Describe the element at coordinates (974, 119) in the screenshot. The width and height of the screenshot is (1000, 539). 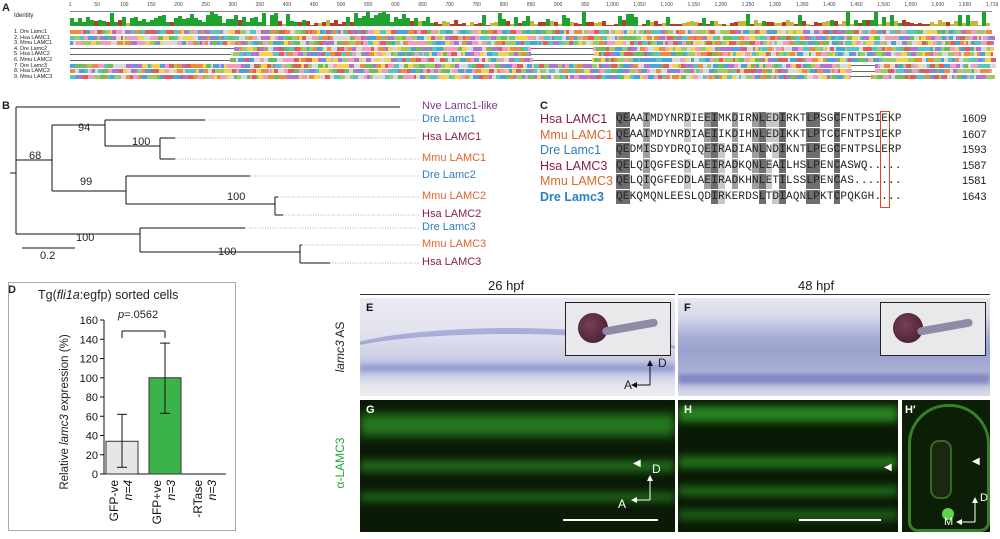
I see `alignment-c-position: 1609` at that location.